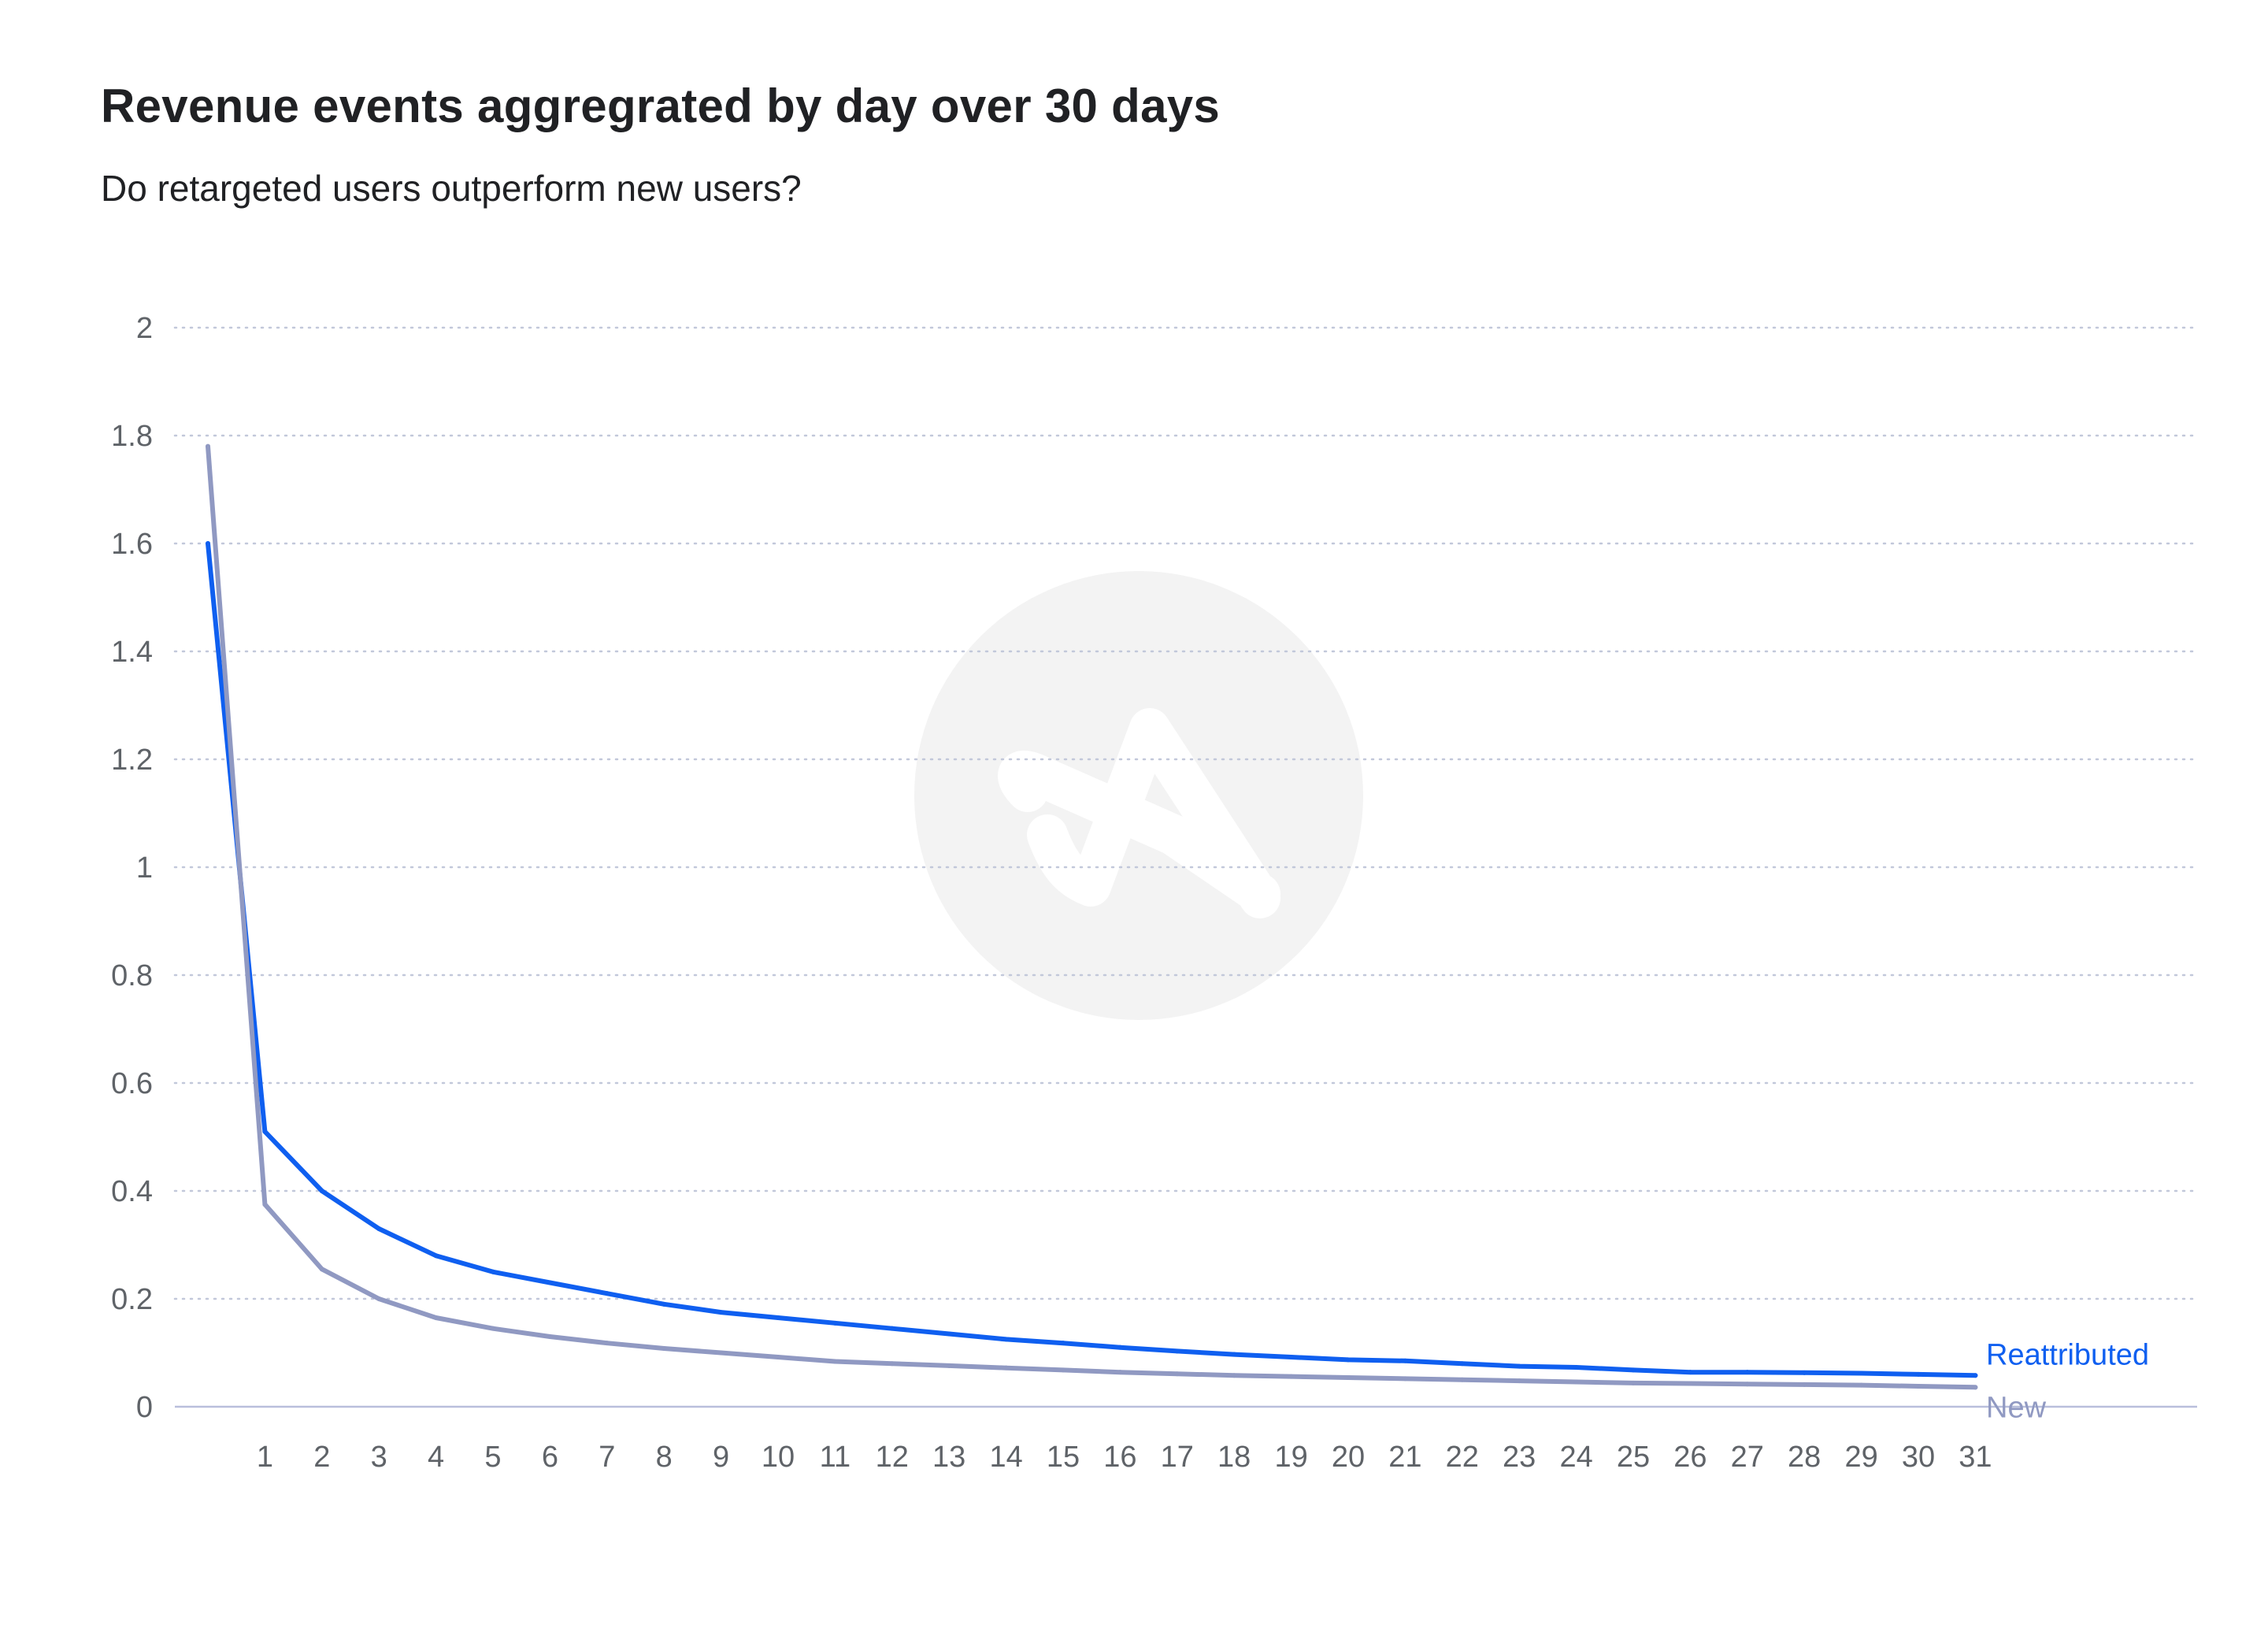 Image resolution: width=2268 pixels, height=1632 pixels. Describe the element at coordinates (1918, 1457) in the screenshot. I see `x-tick-label: 30` at that location.